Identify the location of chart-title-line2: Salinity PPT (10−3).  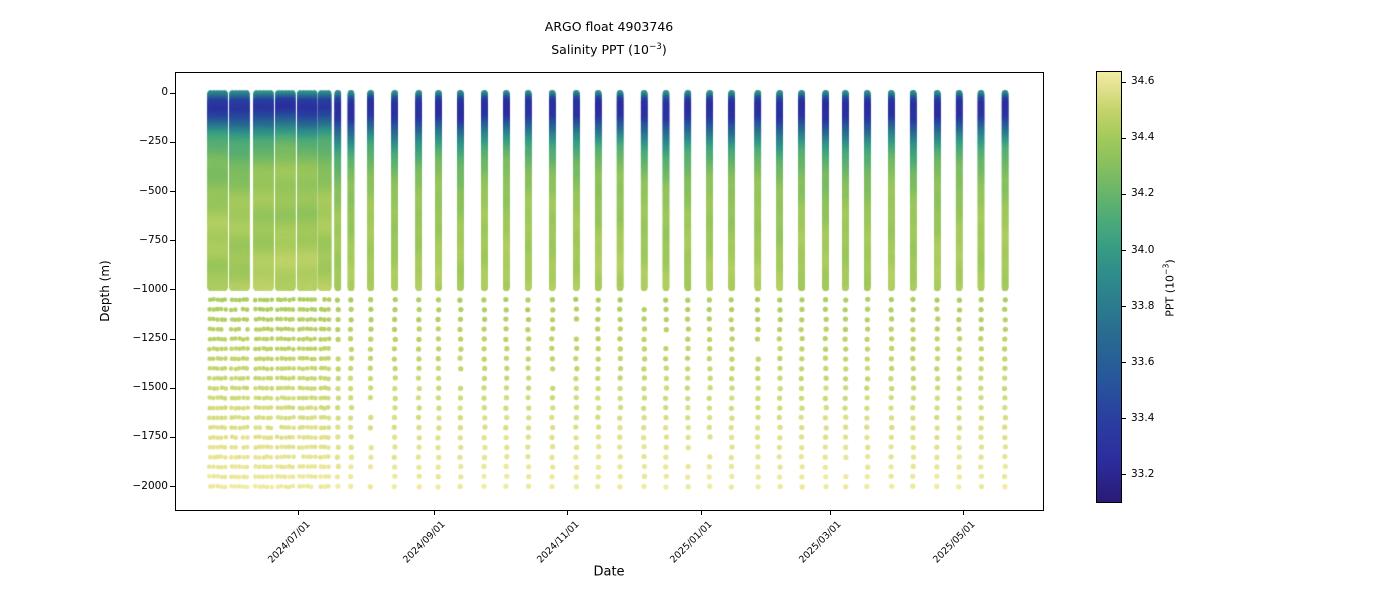
(609, 48).